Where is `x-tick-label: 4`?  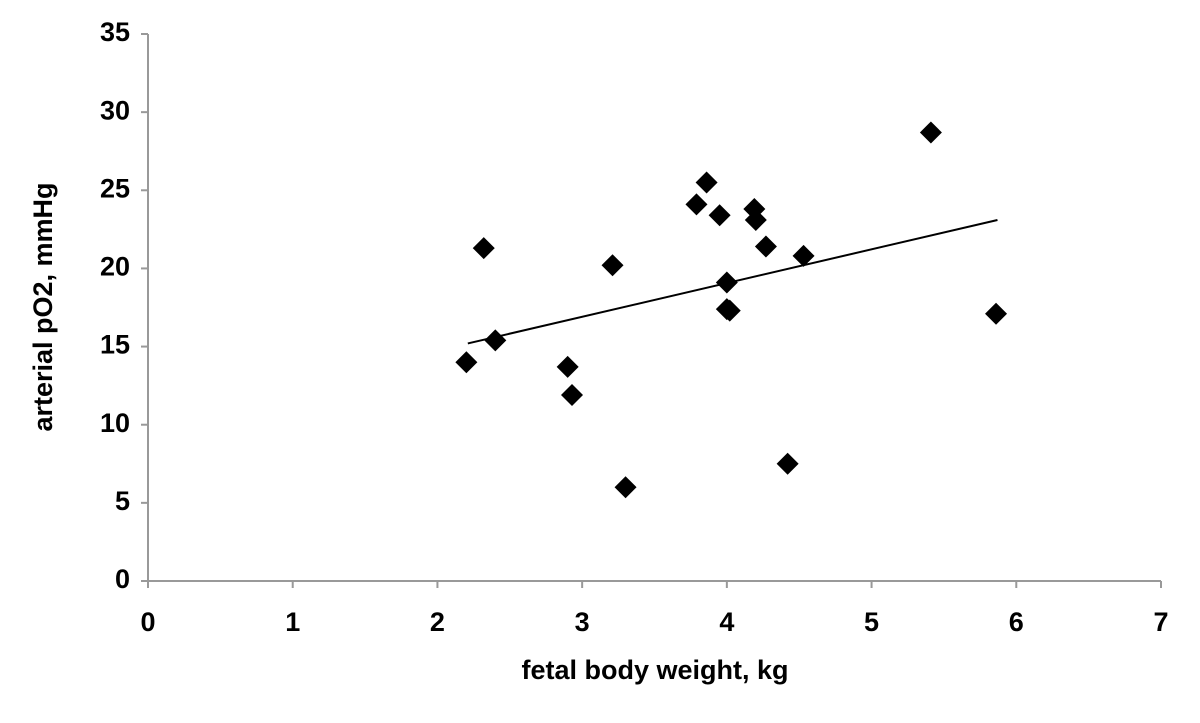 x-tick-label: 4 is located at coordinates (726, 622).